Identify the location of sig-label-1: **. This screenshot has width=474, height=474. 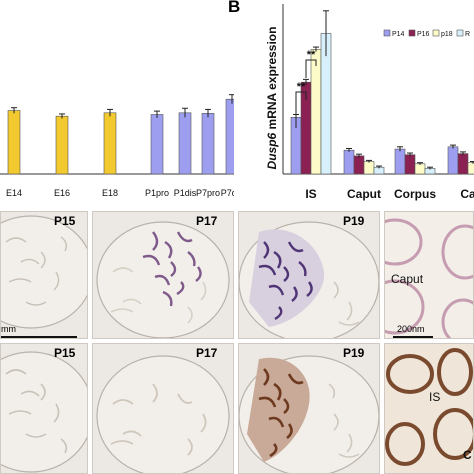
(301, 87).